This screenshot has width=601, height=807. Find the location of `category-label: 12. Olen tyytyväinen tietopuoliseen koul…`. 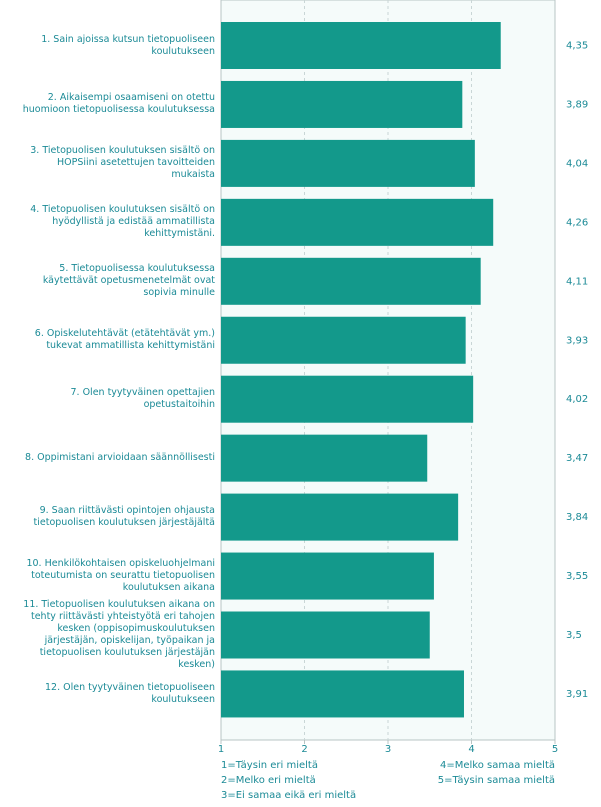

category-label: 12. Olen tyytyväinen tietopuoliseen koul… is located at coordinates (130, 693).